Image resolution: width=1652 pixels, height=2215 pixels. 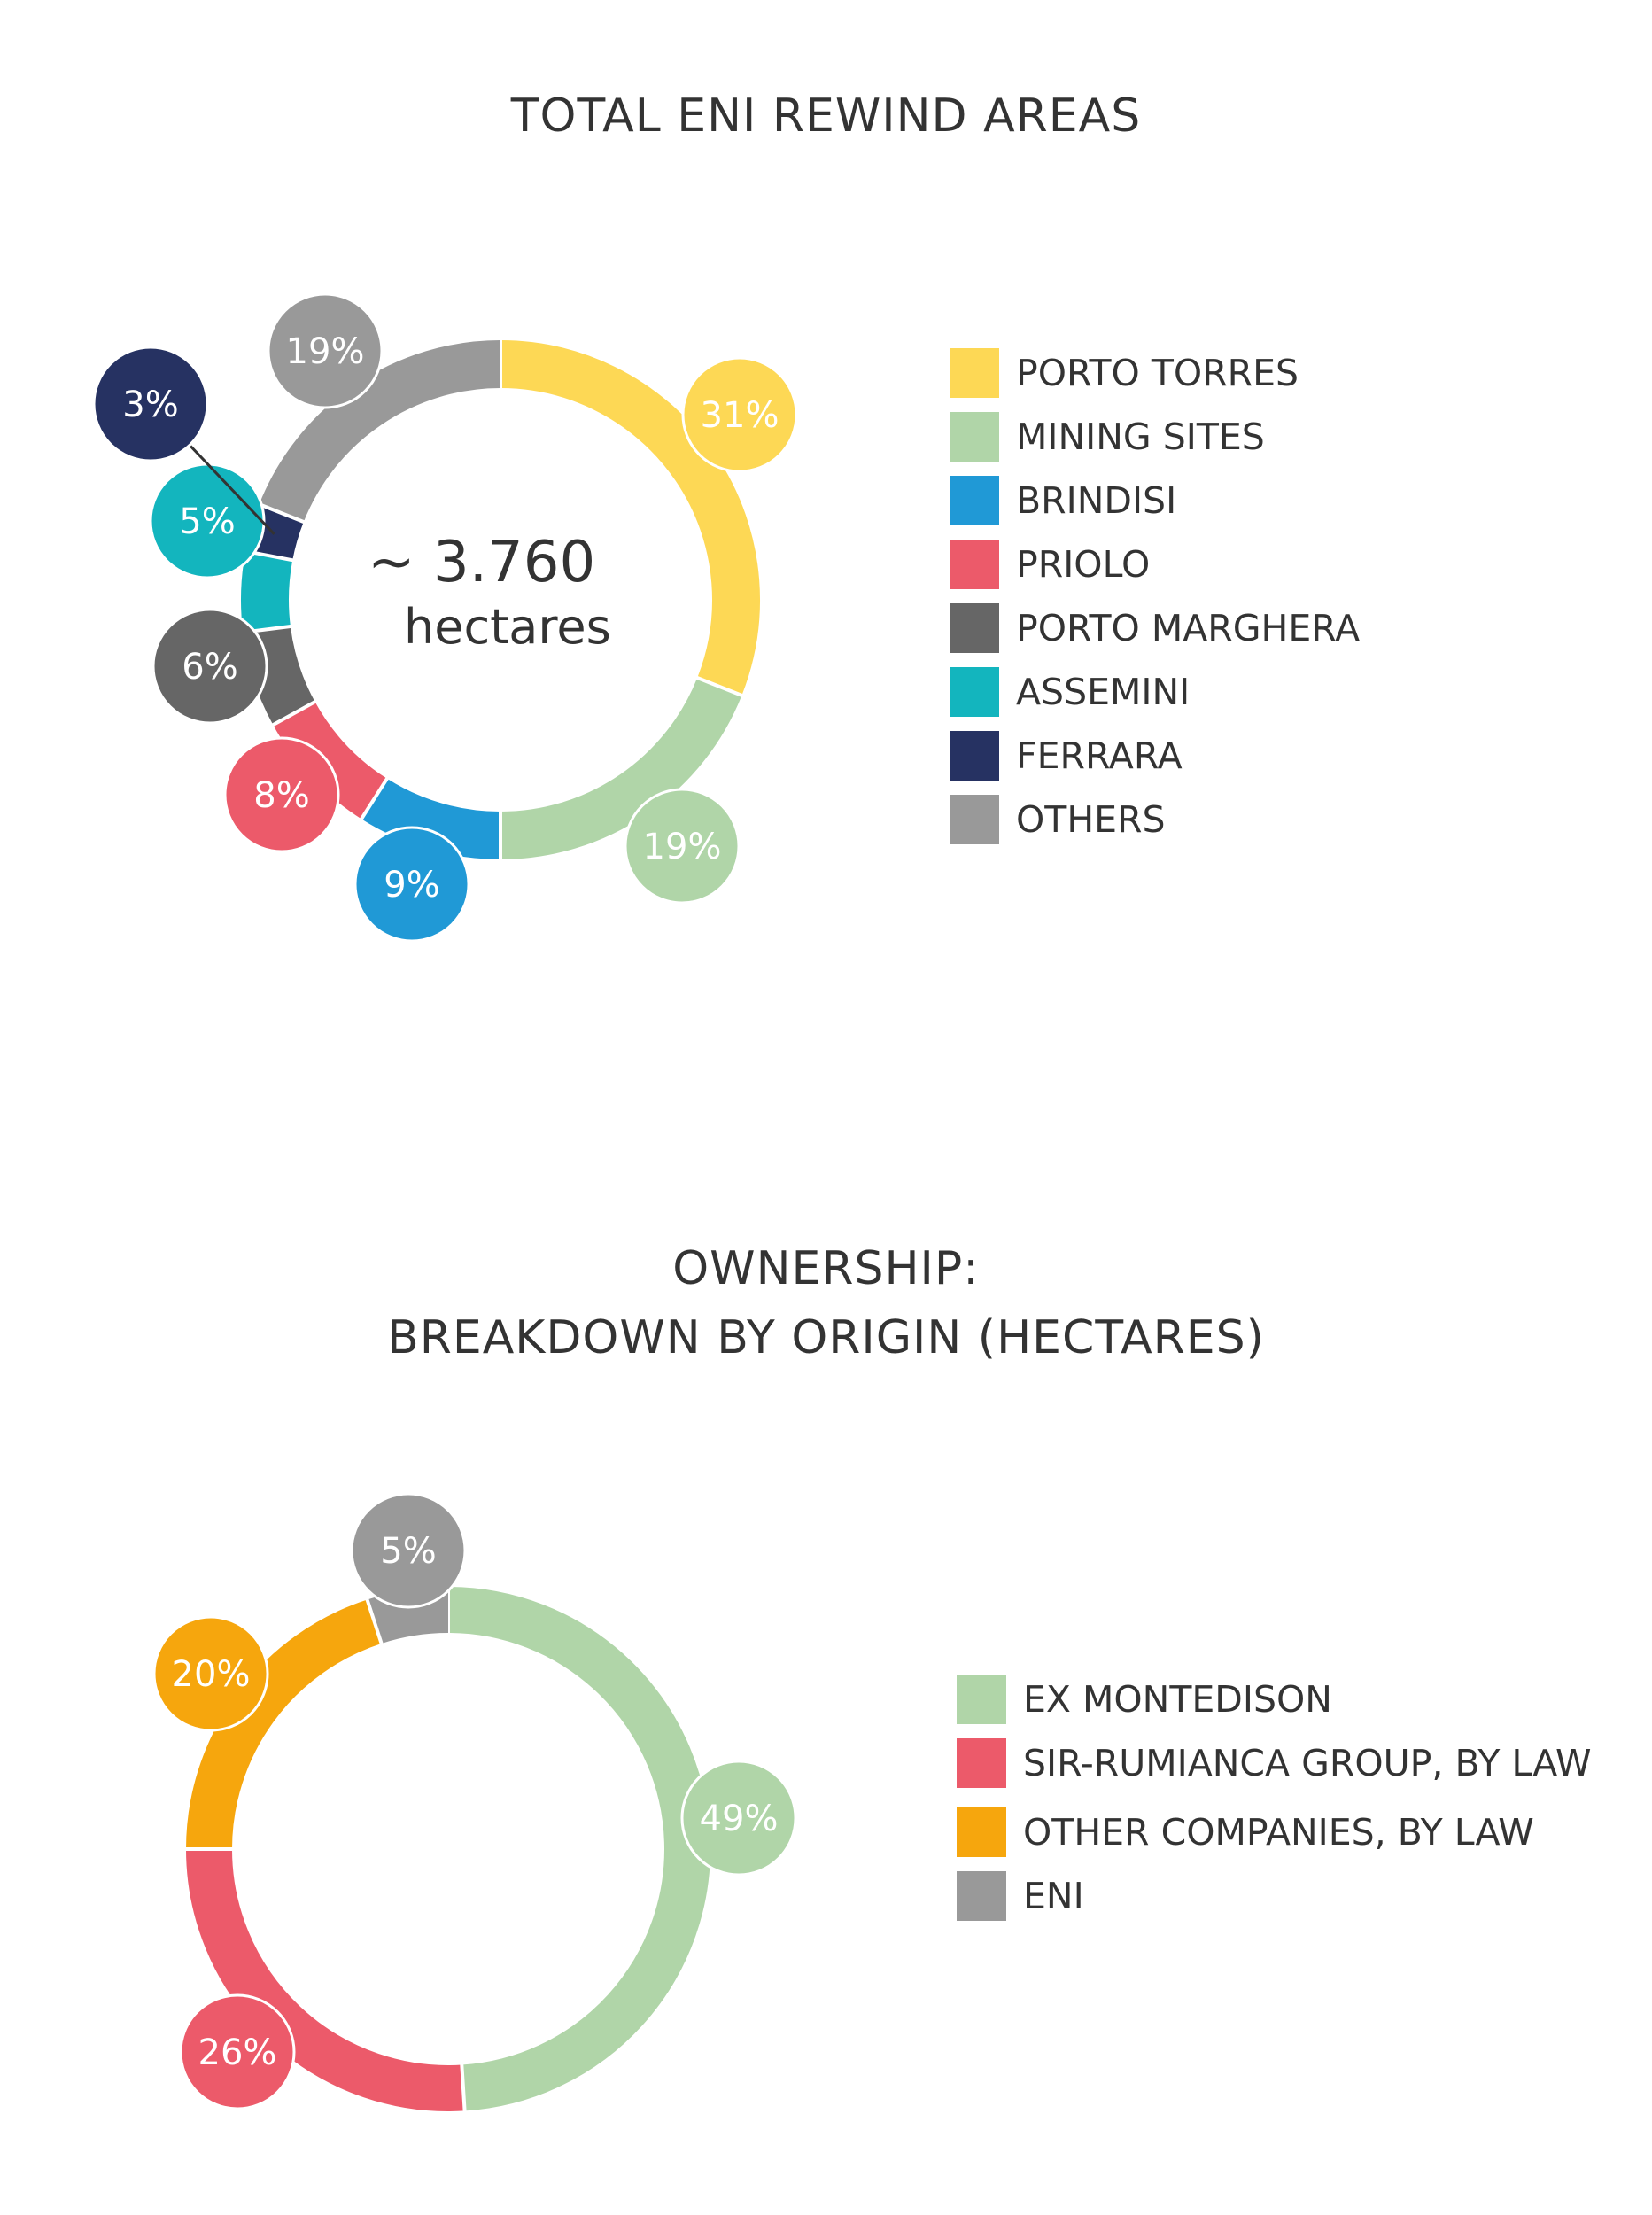 What do you see at coordinates (1099, 755) in the screenshot?
I see `legend-label-ferrara: FERRARA` at bounding box center [1099, 755].